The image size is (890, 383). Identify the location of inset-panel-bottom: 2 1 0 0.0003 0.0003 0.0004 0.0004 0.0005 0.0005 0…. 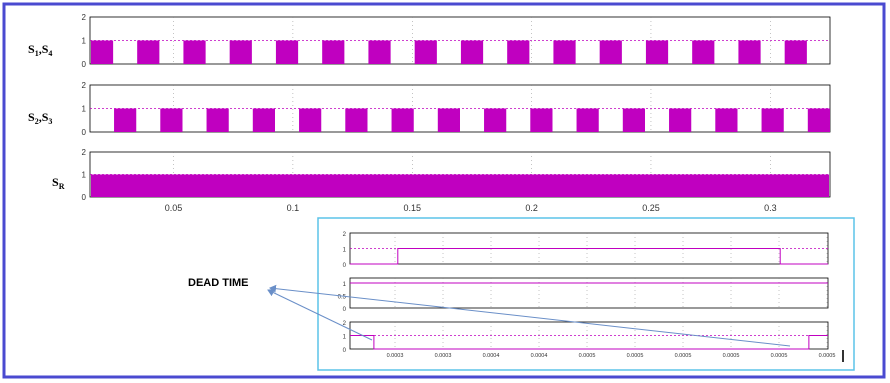
(589, 340).